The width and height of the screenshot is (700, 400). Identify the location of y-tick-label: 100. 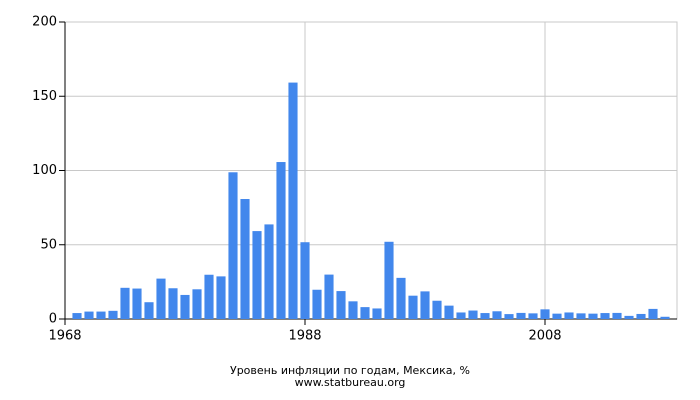
(44, 170).